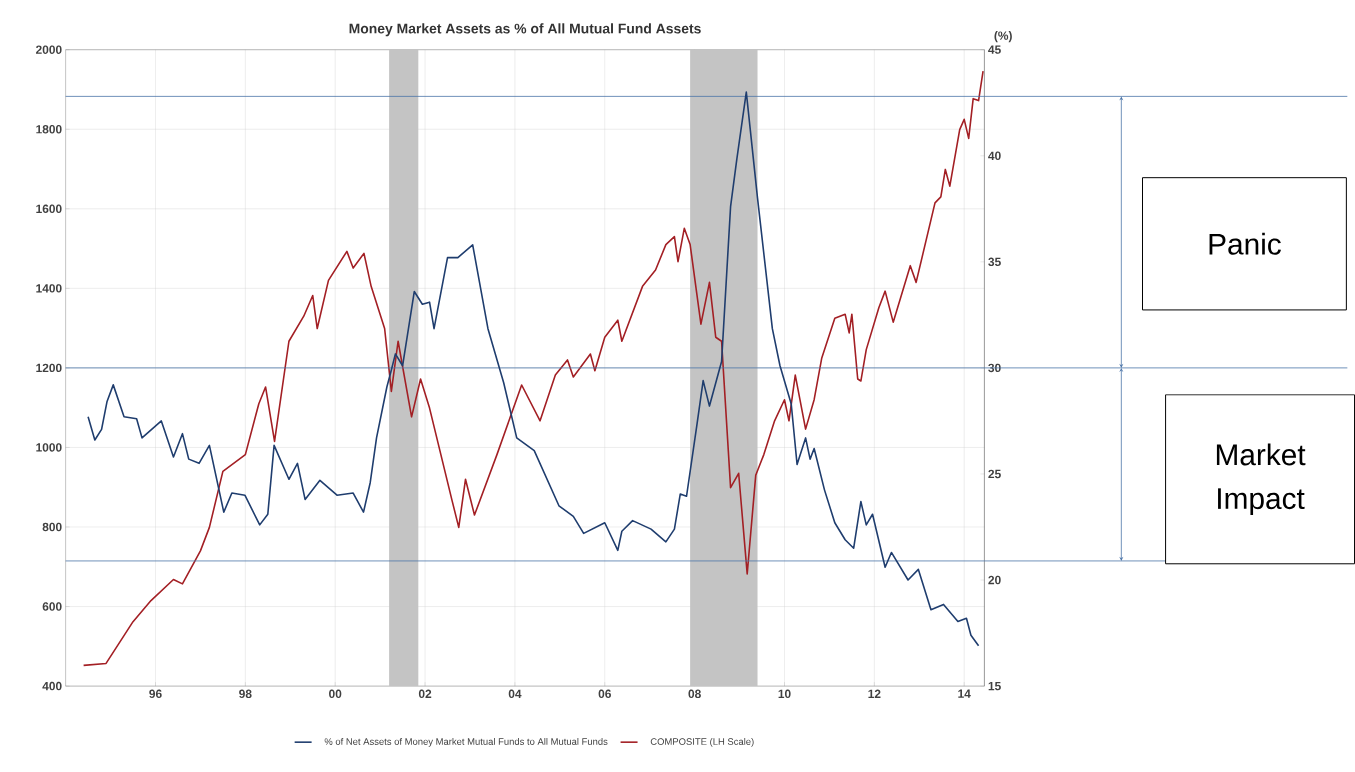  I want to click on y2-tick-label: 20, so click(994, 580).